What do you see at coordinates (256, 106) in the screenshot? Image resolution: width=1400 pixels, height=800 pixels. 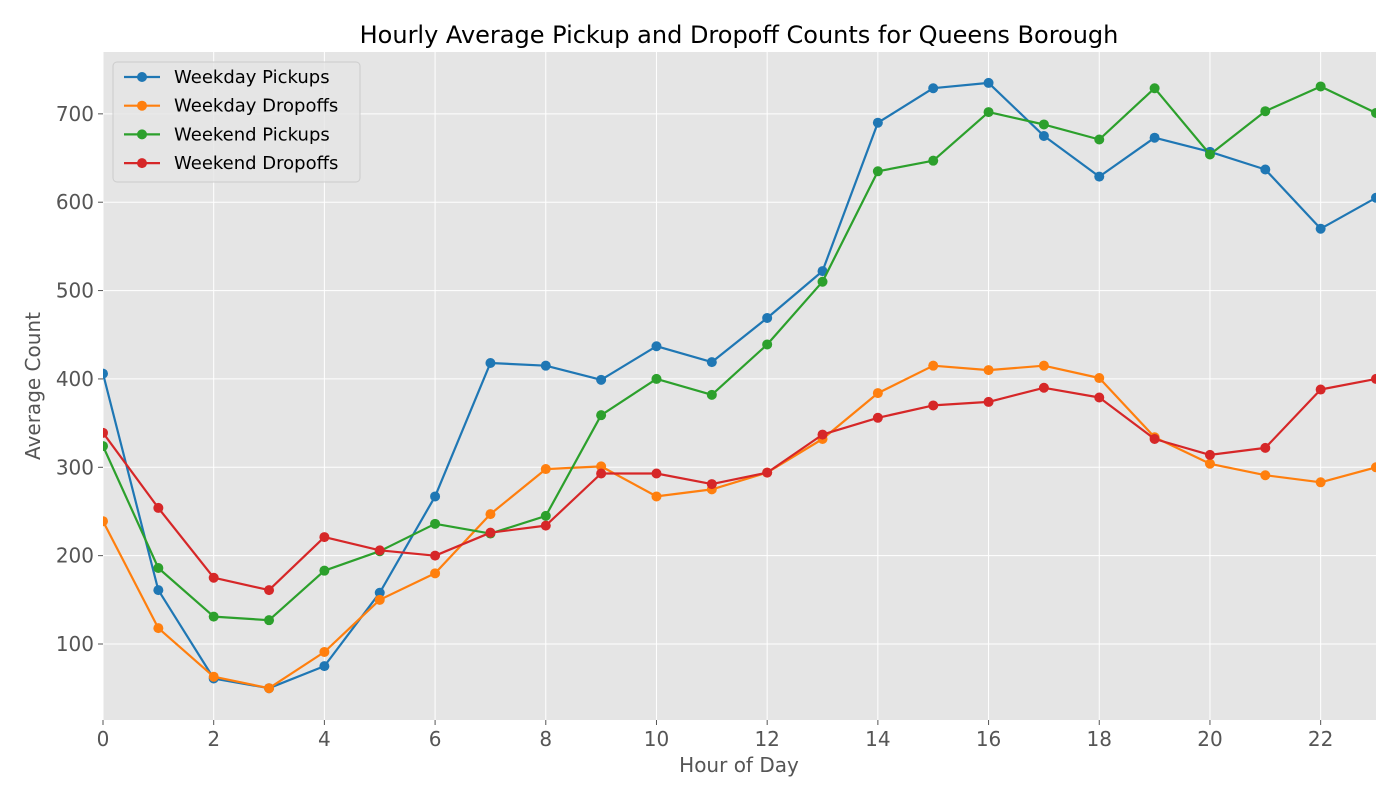 I see `legend-label-weekday-dropoffs: Weekday Dropoffs` at bounding box center [256, 106].